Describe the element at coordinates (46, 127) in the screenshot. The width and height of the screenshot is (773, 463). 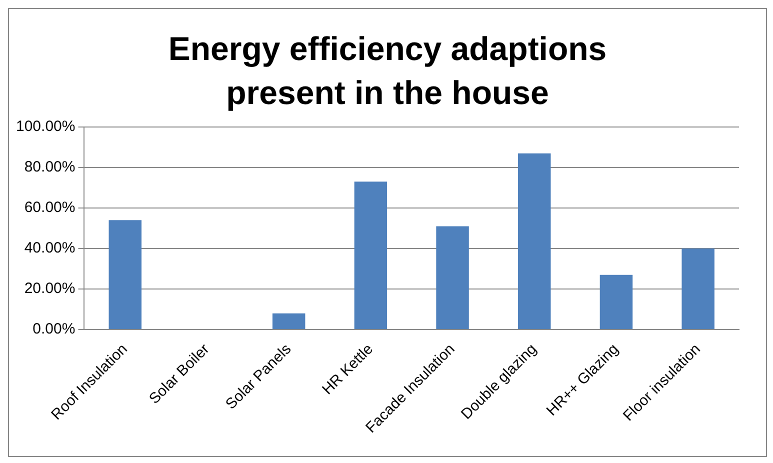
I see `y-tick-label: 100.00%` at that location.